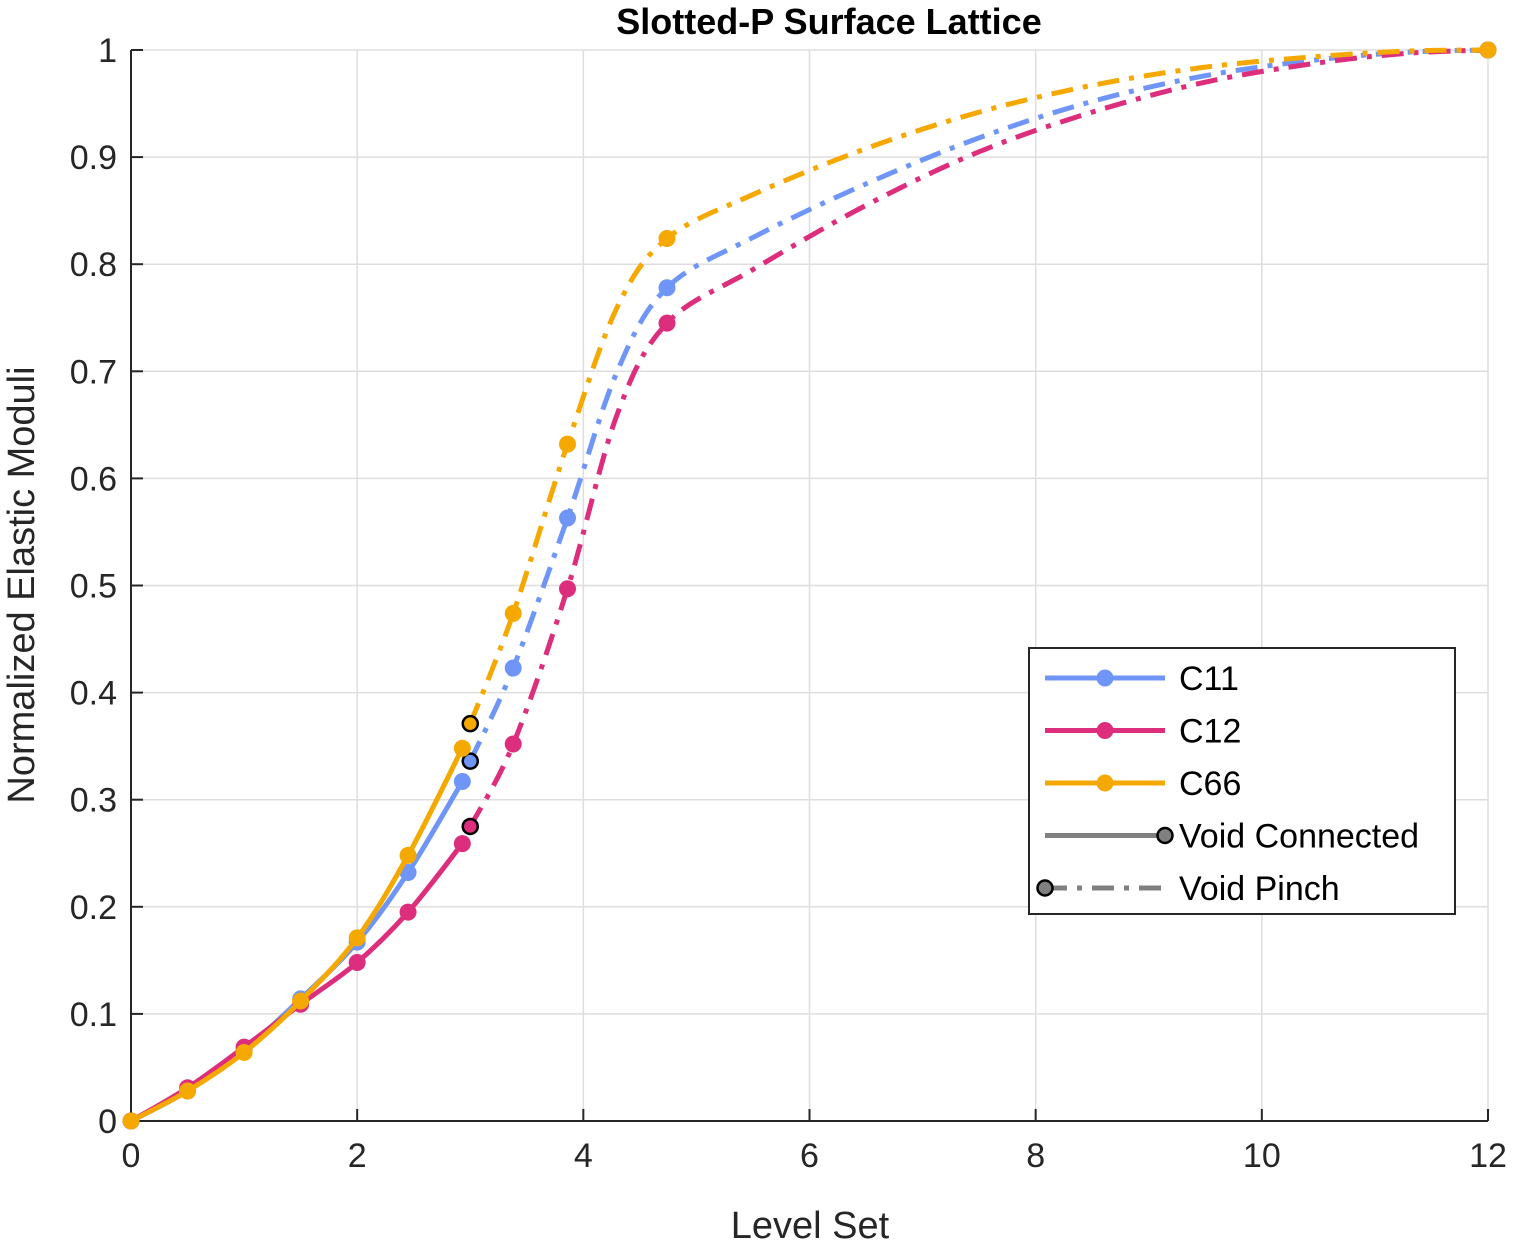 The width and height of the screenshot is (1513, 1244). What do you see at coordinates (1209, 679) in the screenshot?
I see `legend-label: C11` at bounding box center [1209, 679].